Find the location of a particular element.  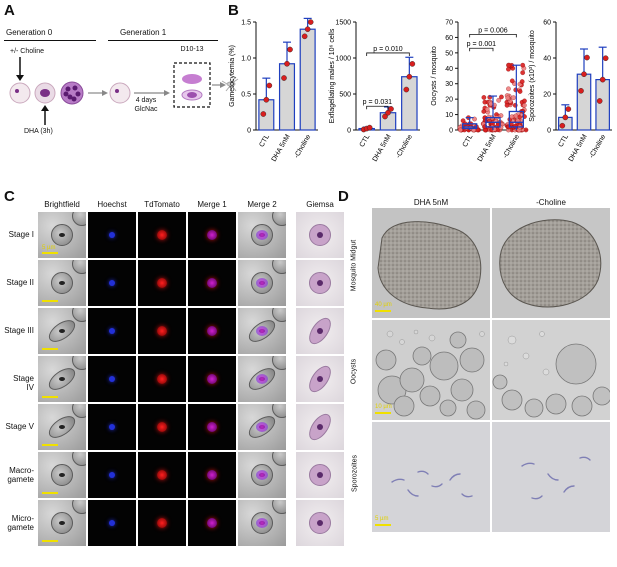

oocysts-y-tick-label: 0 is located at coordinates (451, 131).